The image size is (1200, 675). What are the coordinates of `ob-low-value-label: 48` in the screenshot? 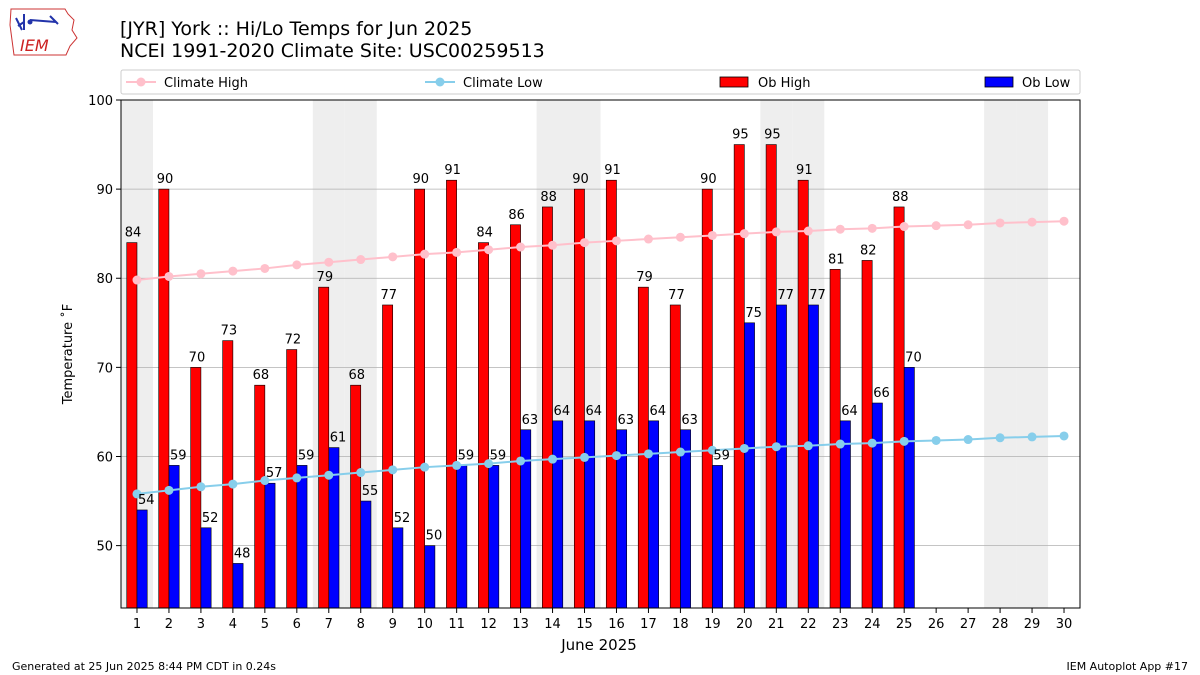 It's located at (242, 553).